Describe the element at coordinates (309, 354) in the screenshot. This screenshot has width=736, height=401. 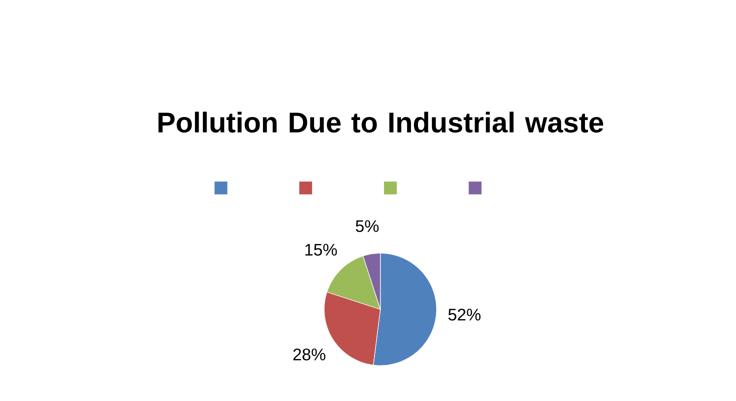
I see `data-label: 28%` at that location.